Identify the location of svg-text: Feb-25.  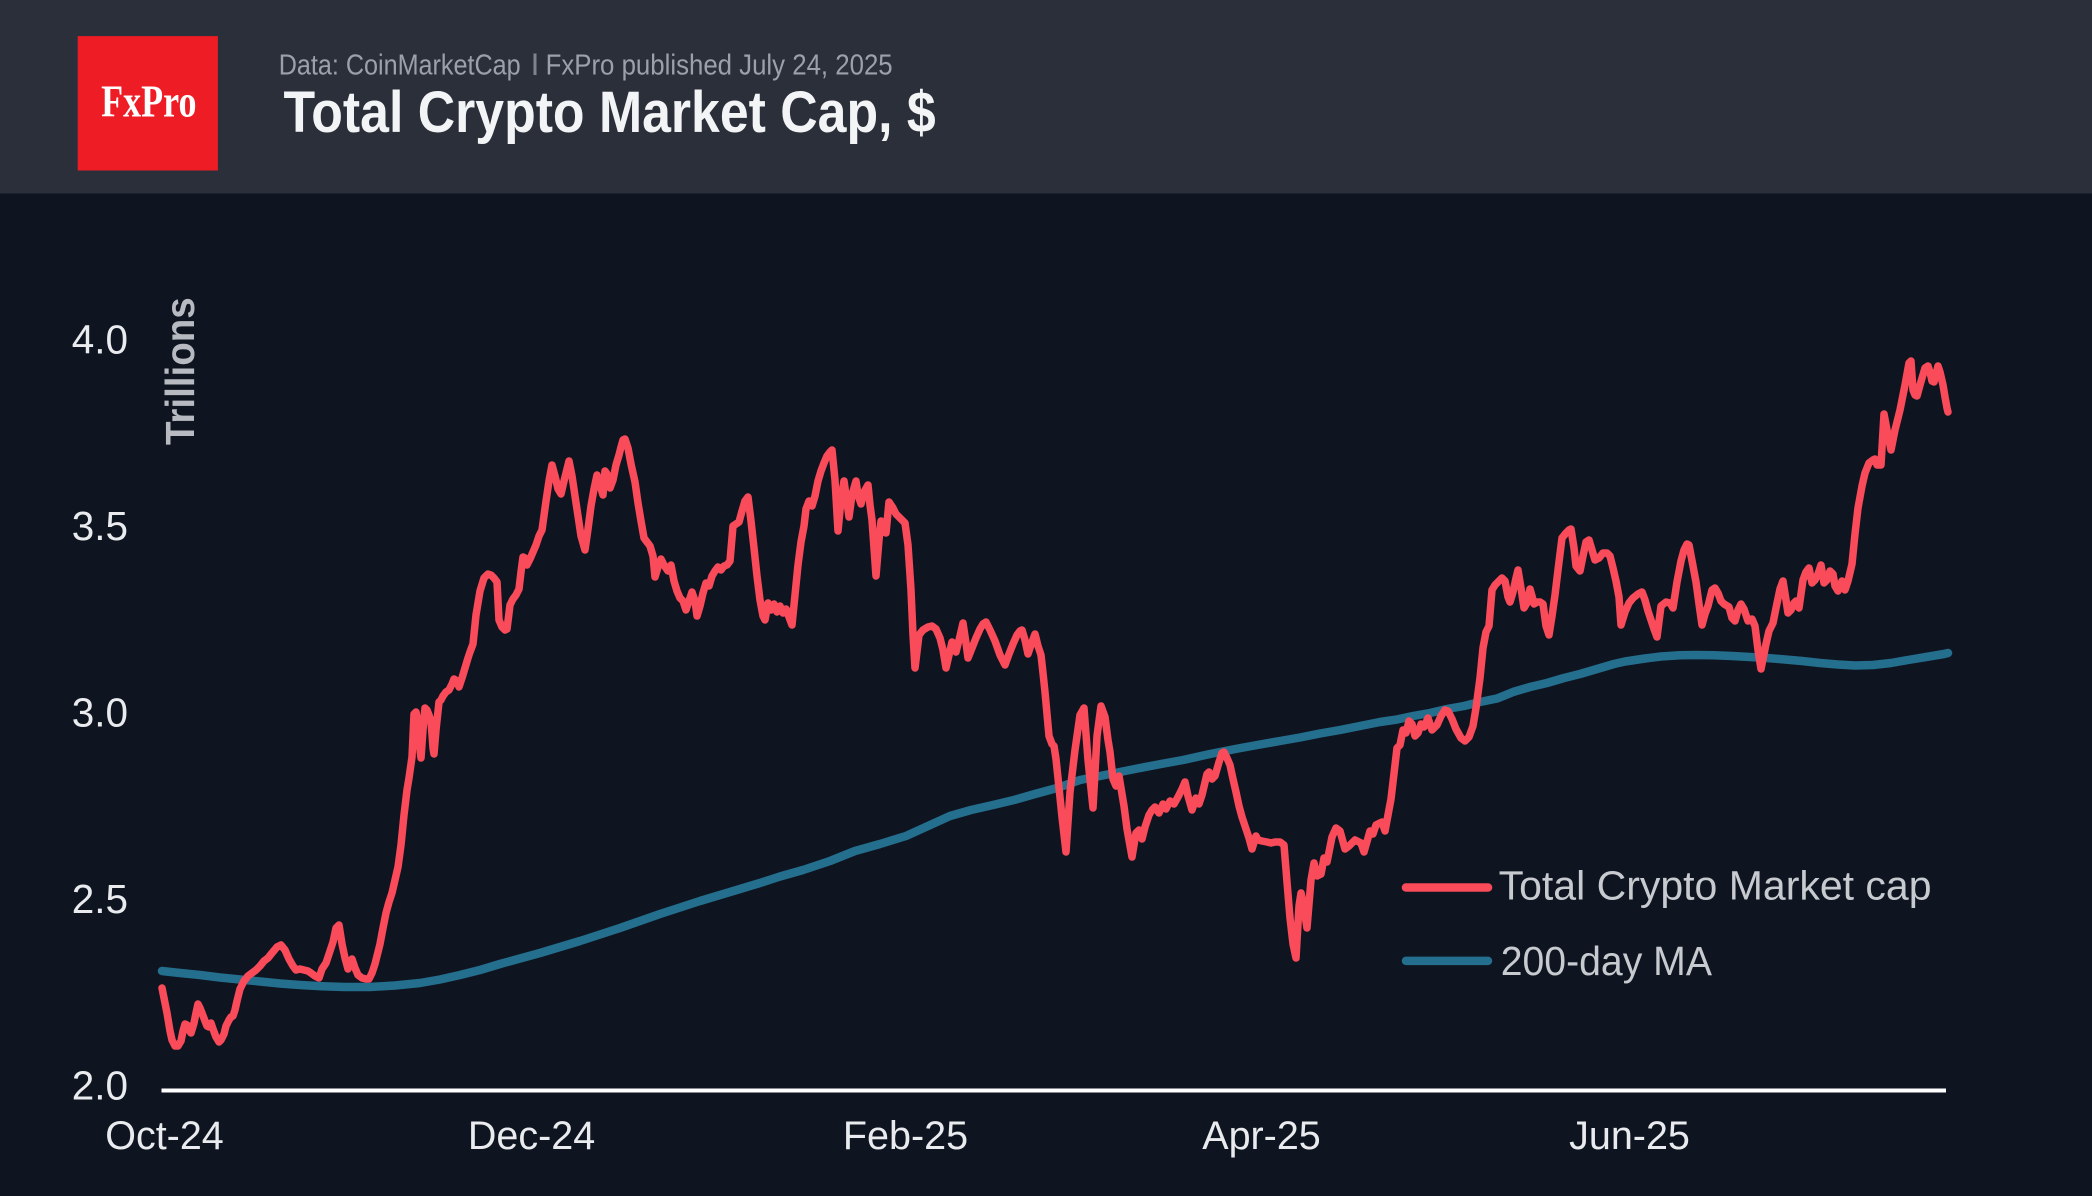
(905, 1136).